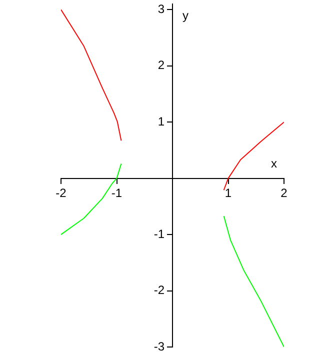  What do you see at coordinates (274, 163) in the screenshot?
I see `x-axis-title: x` at bounding box center [274, 163].